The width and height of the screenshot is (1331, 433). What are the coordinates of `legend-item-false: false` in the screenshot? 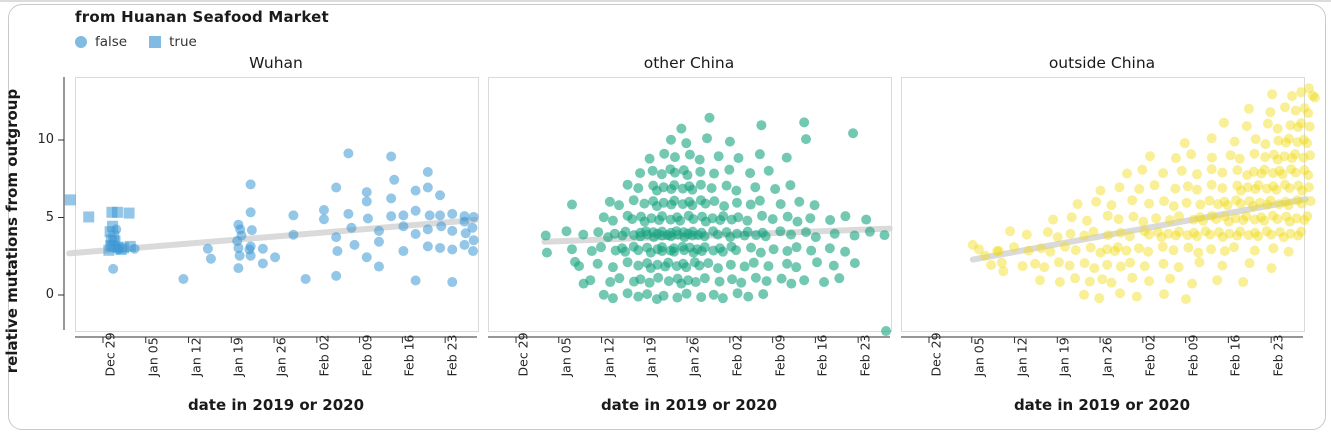 It's located at (101, 42).